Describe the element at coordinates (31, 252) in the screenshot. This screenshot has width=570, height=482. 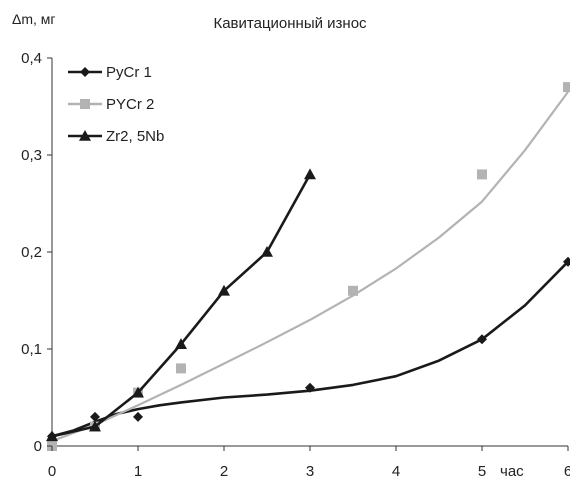
I see `y-tick-label: 0,2` at that location.